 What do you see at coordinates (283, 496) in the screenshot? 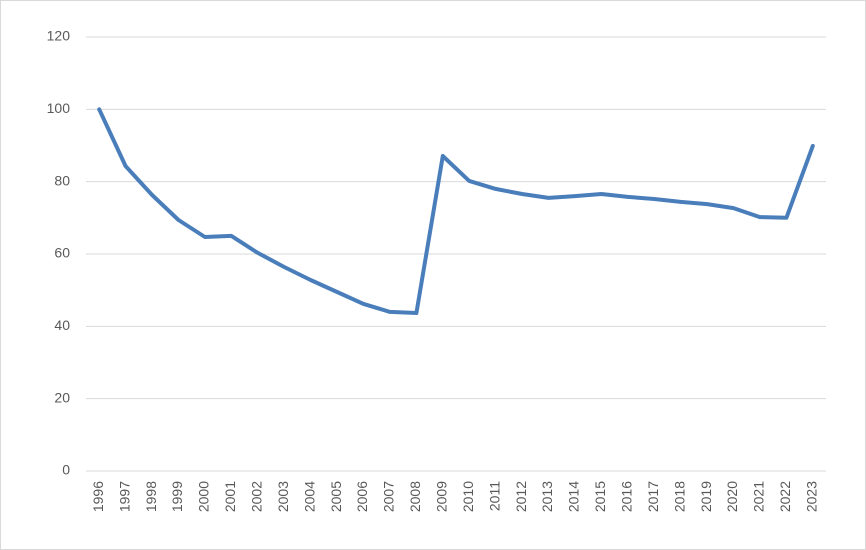
I see `x-tick-label: 2003` at bounding box center [283, 496].